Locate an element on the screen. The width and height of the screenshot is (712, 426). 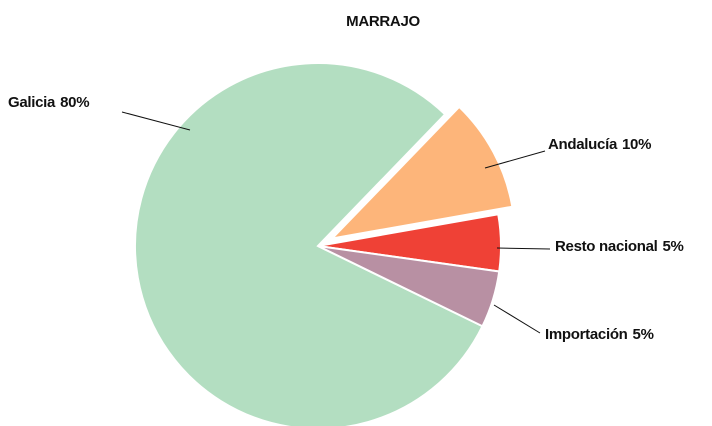
slice-label: Resto nacional 5% is located at coordinates (619, 246).